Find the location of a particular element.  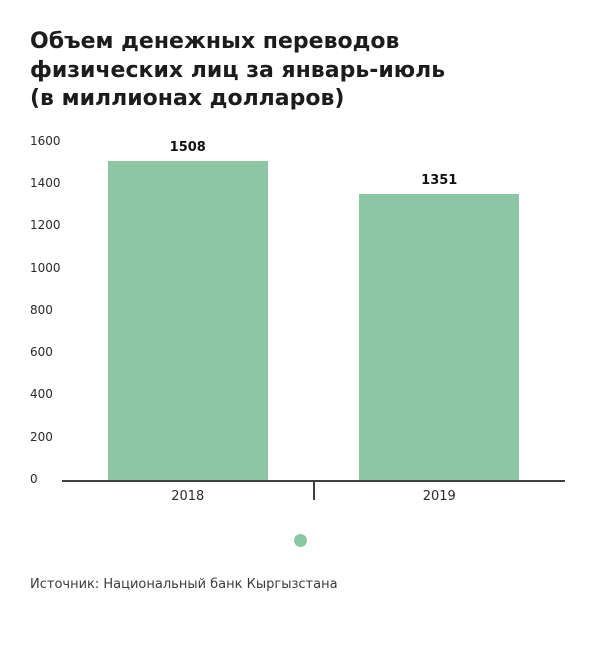

bar-2018 is located at coordinates (187, 320).